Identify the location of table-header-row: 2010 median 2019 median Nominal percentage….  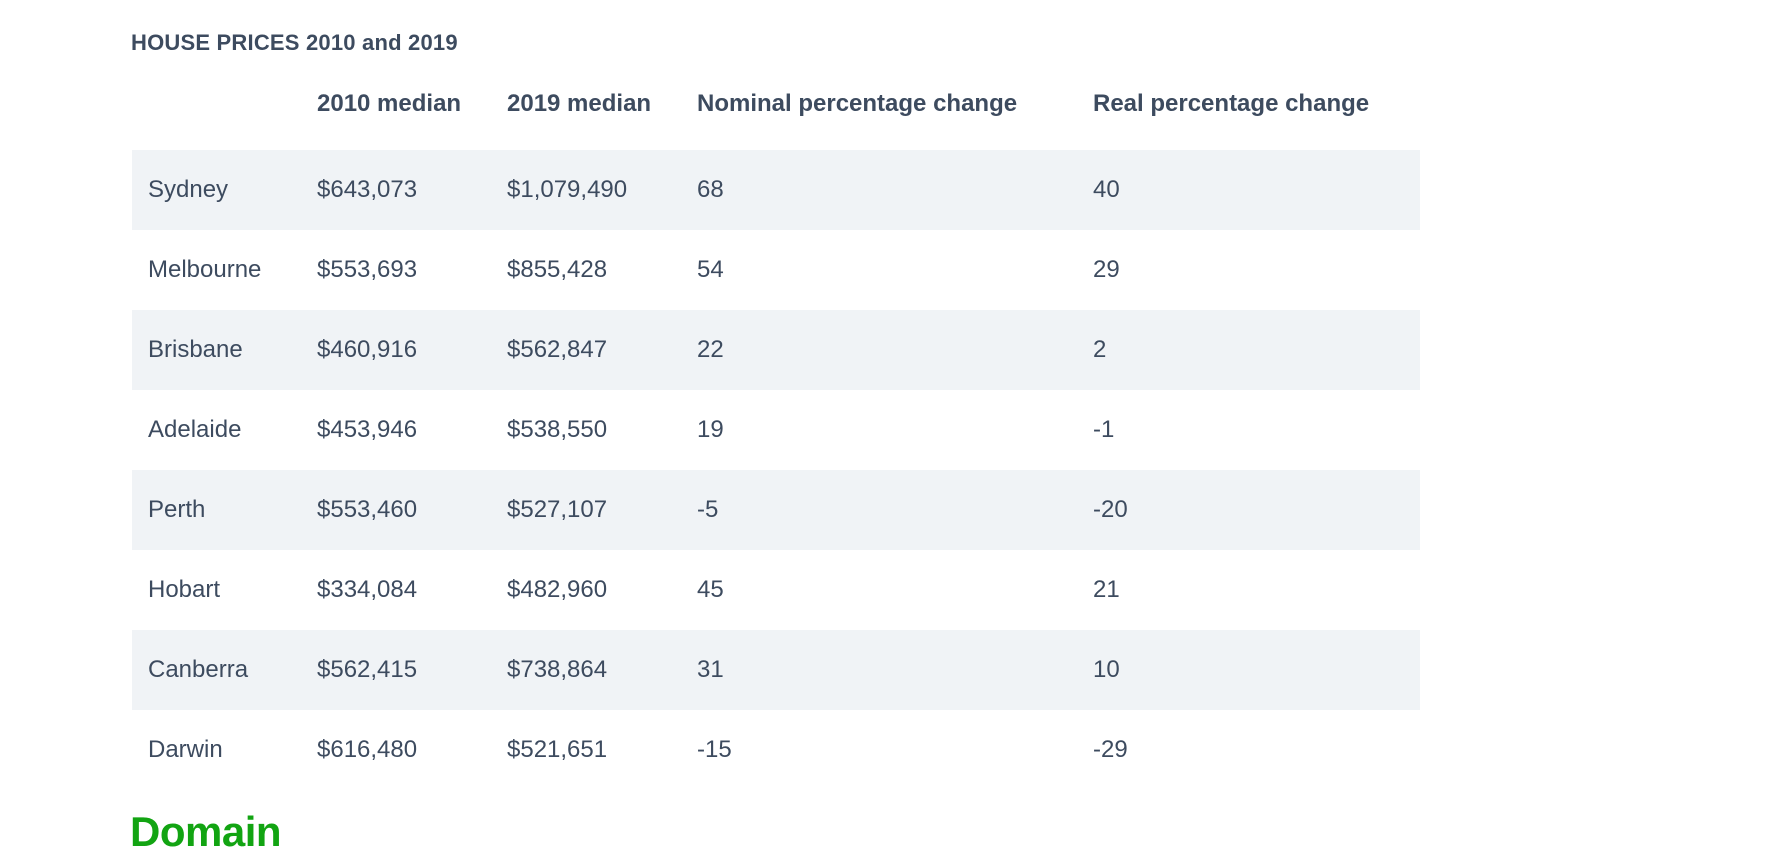
(776, 104).